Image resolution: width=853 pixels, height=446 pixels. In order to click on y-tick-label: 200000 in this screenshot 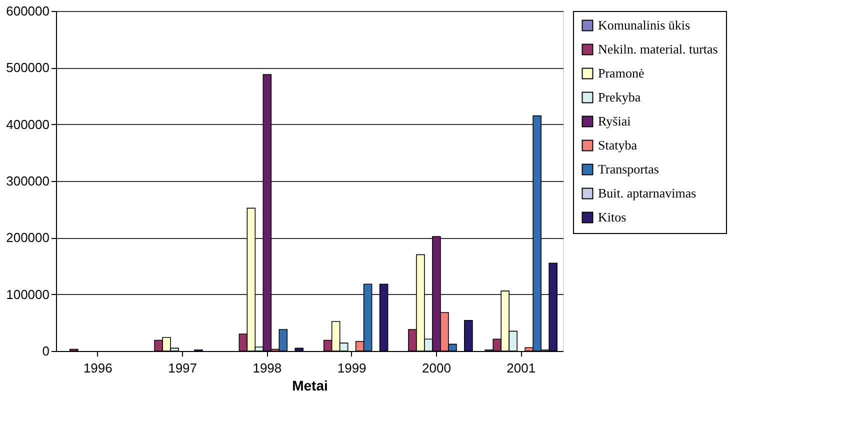, I will do `click(28, 238)`.